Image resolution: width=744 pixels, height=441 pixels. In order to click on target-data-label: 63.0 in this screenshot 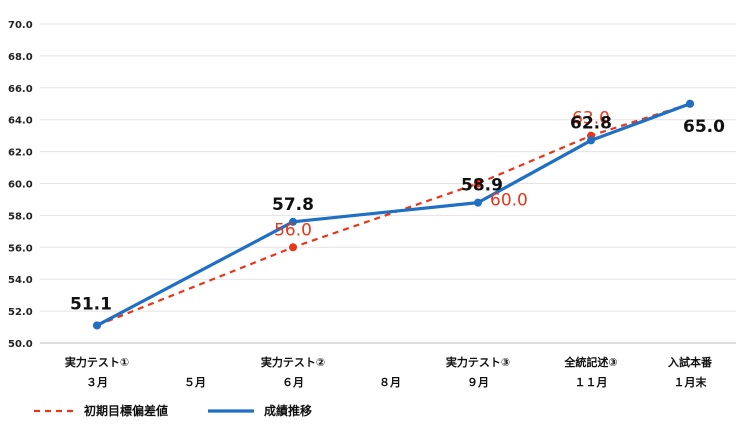, I will do `click(591, 119)`.